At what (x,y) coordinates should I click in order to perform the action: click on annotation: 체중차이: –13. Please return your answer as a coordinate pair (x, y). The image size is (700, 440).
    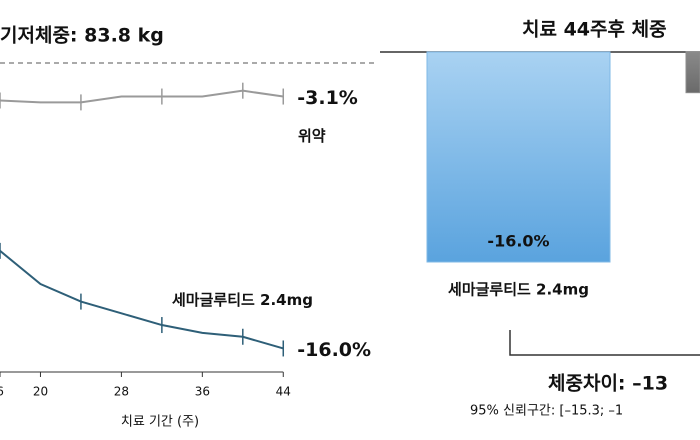
    Looking at the image, I should click on (608, 384).